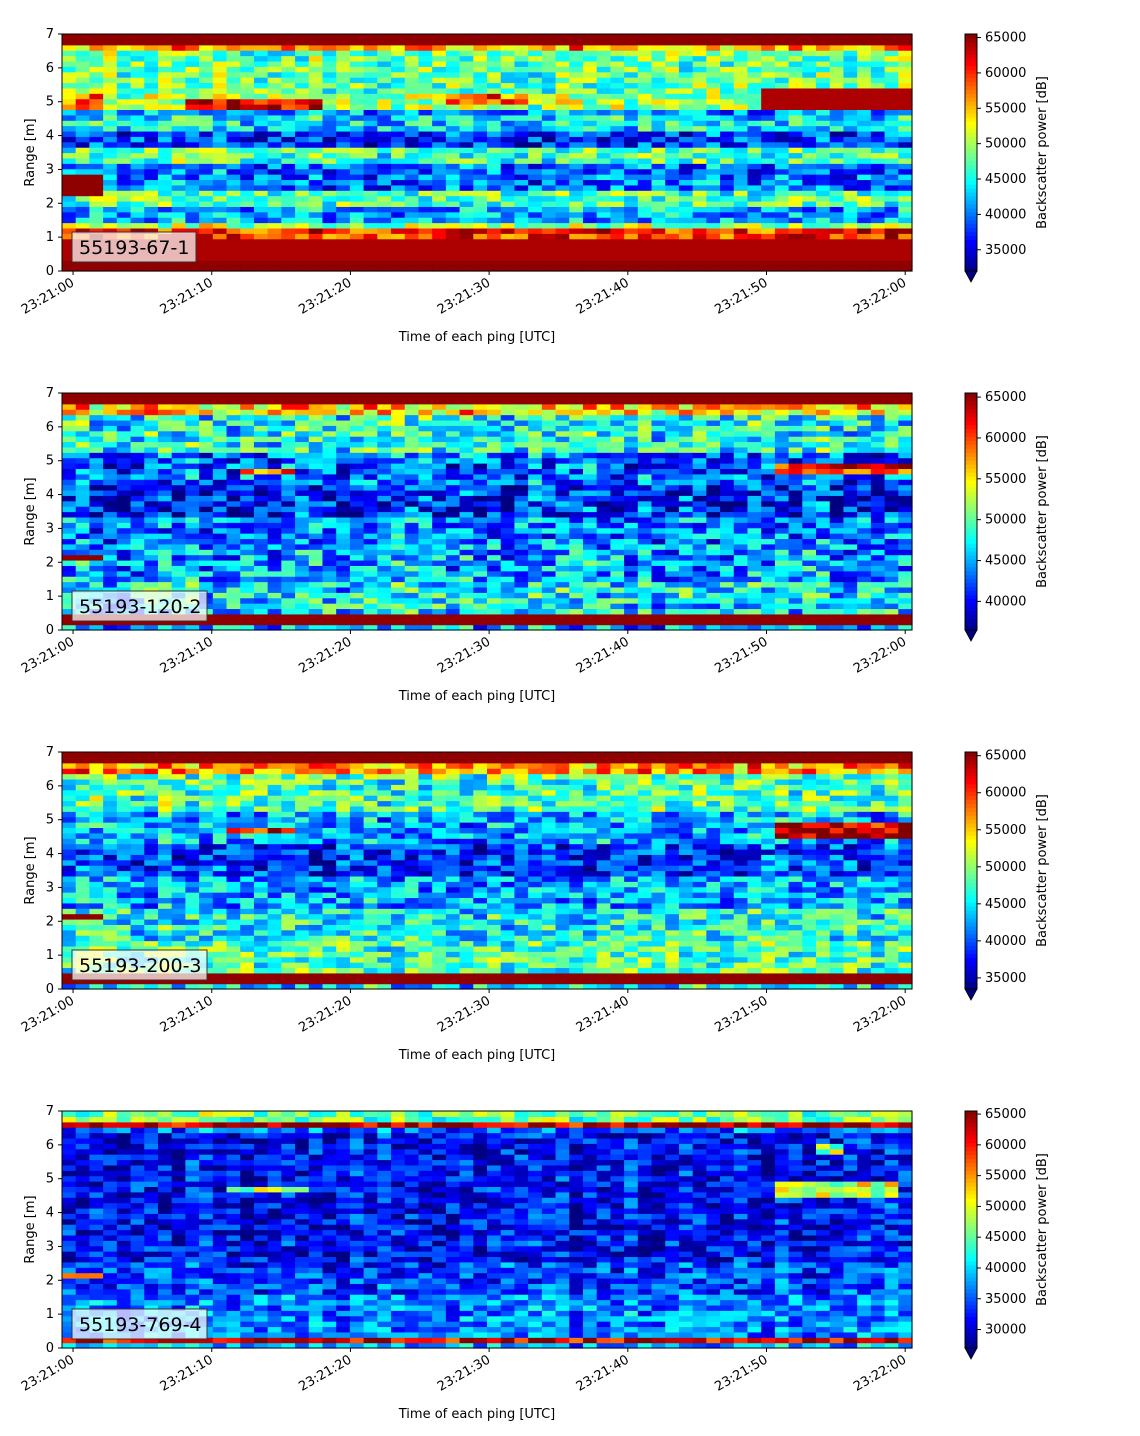 Image resolution: width=1140 pixels, height=1436 pixels. I want to click on colorbar-tick-label: 55000, so click(1005, 108).